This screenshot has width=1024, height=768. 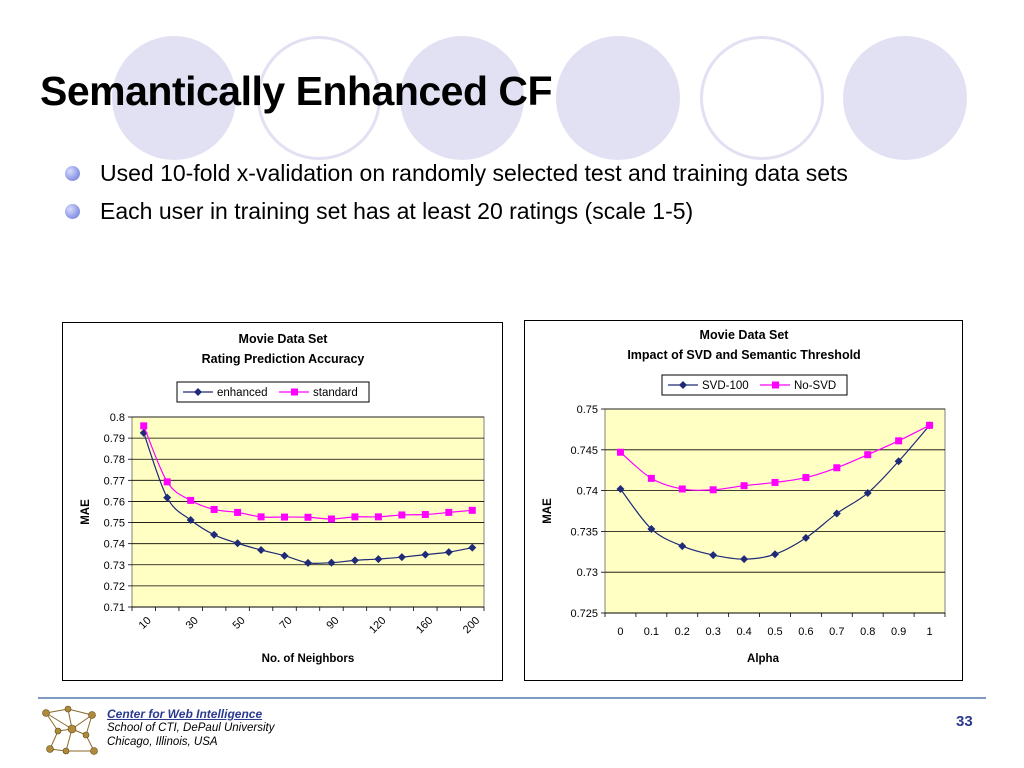 I want to click on x-axis-label: No. of Neighbors, so click(x=308, y=659).